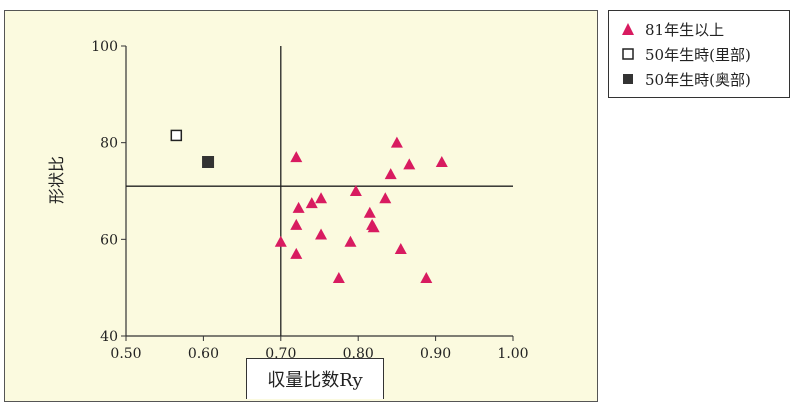 The image size is (796, 404). What do you see at coordinates (203, 354) in the screenshot?
I see `x-tick-label: 0.60` at bounding box center [203, 354].